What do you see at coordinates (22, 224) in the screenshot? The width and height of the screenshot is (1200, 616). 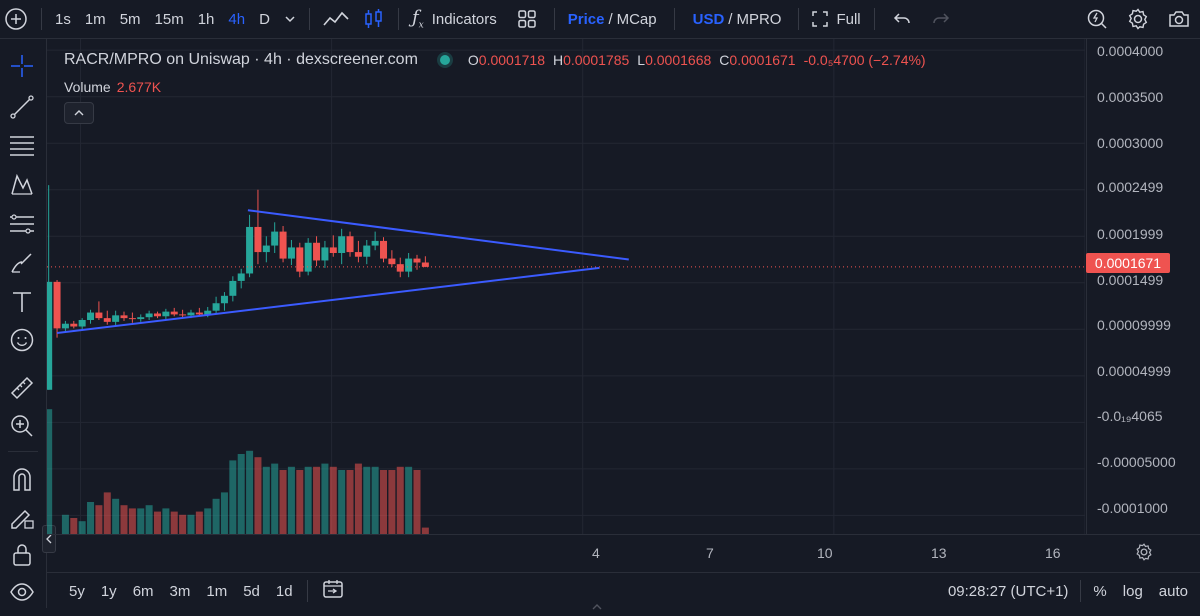 I see `prediction-tool` at bounding box center [22, 224].